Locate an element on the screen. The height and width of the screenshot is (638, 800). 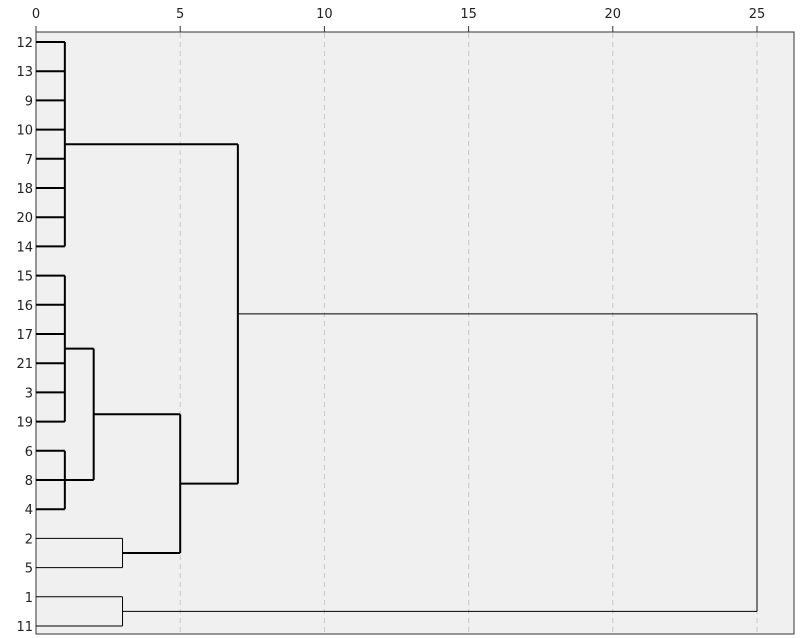
leaf-label-6: 6 is located at coordinates (29, 452).